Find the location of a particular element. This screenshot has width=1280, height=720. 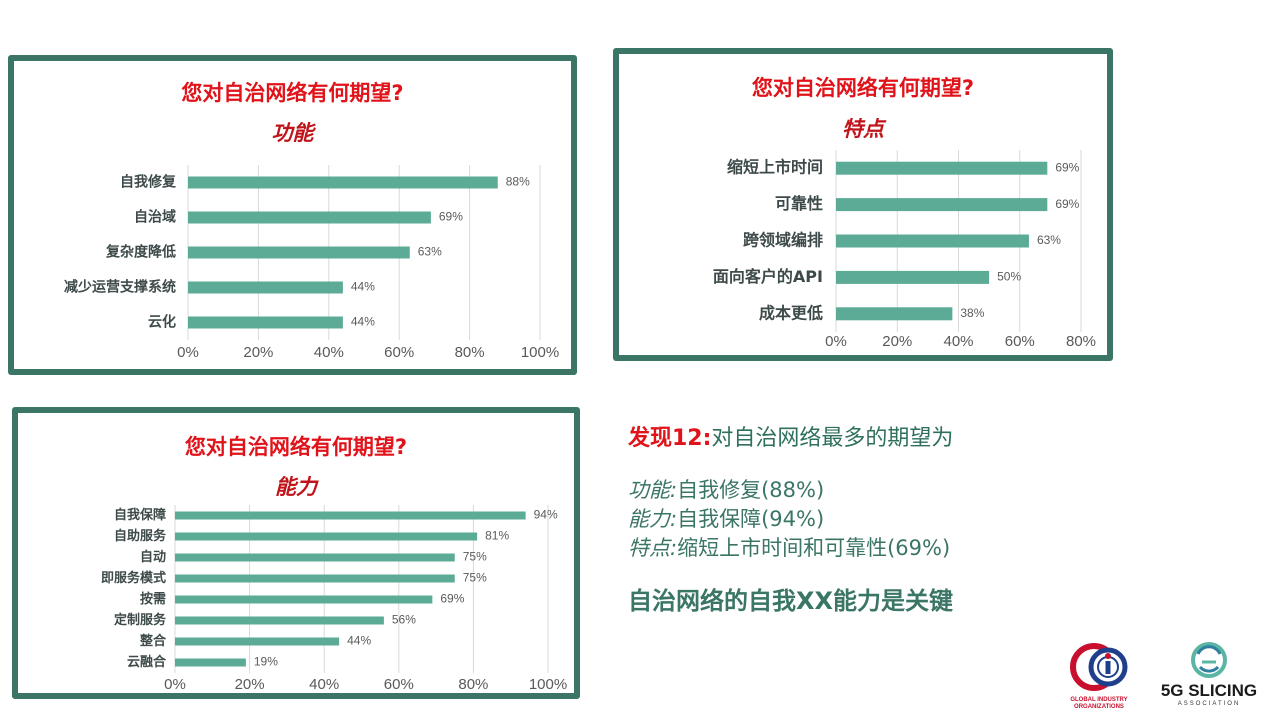

category-label: 减少运营支撑系统 is located at coordinates (120, 287).